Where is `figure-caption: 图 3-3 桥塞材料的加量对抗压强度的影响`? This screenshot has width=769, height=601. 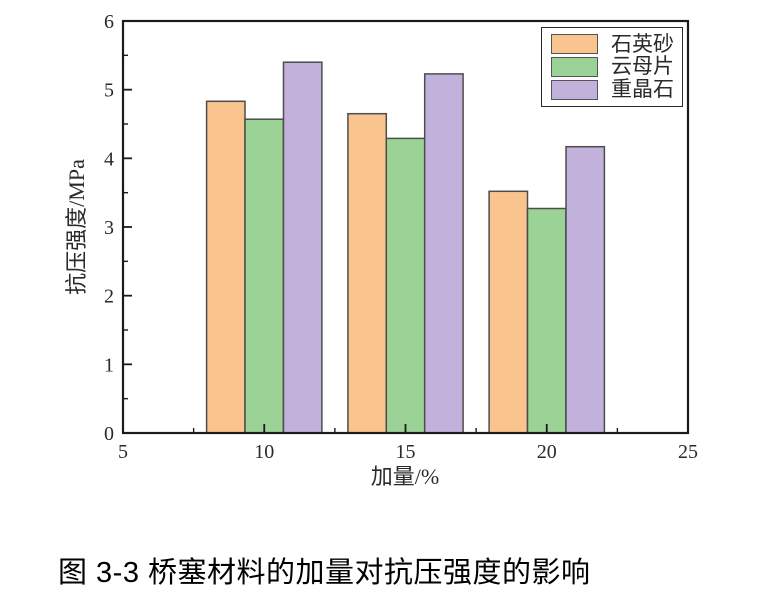 figure-caption: 图 3-3 桥塞材料的加量对抗压强度的影响 is located at coordinates (324, 573).